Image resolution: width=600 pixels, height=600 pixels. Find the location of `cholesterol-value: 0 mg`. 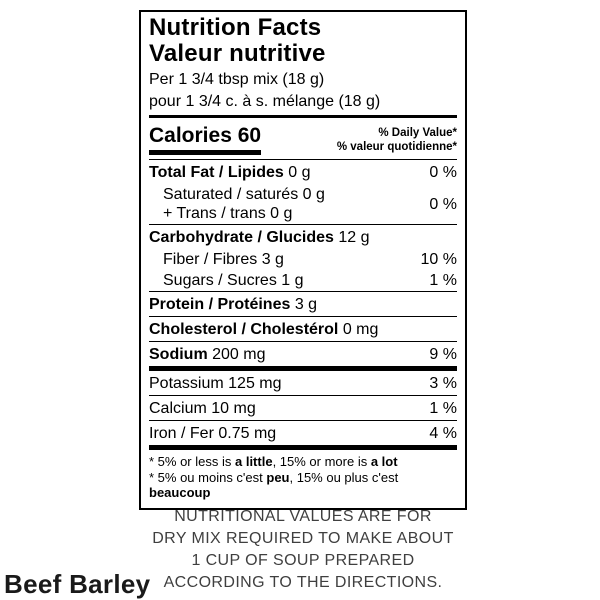

cholesterol-value: 0 mg is located at coordinates (360, 329).